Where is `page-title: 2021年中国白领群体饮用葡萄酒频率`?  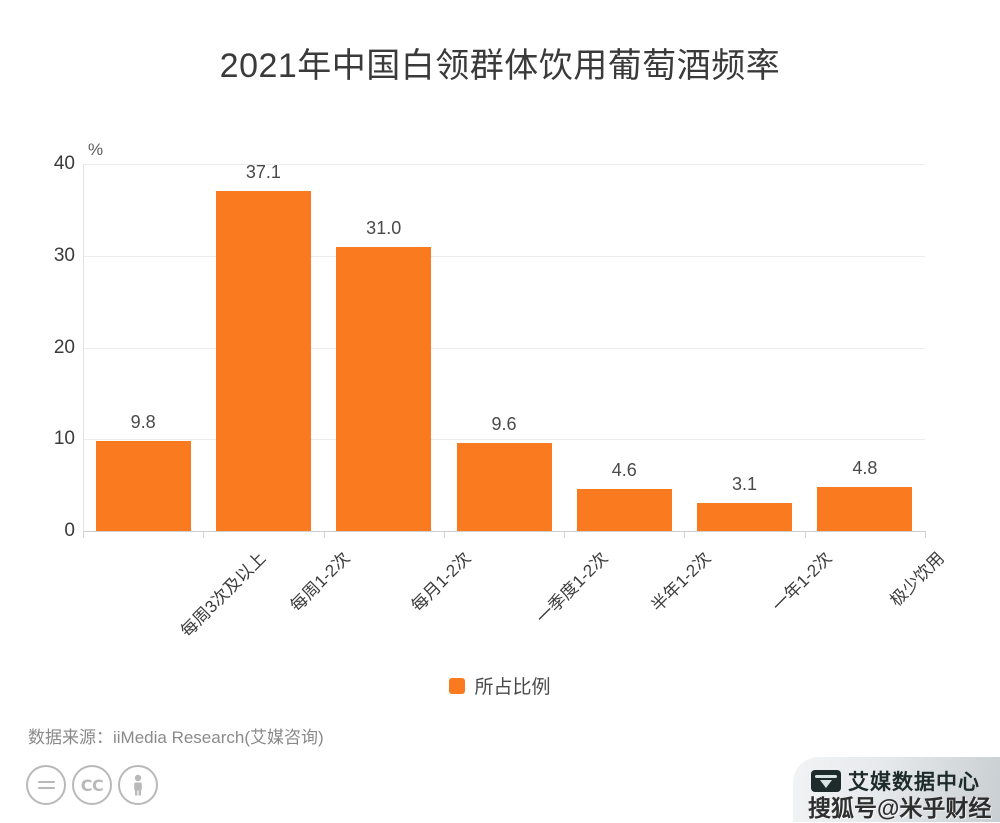
page-title: 2021年中国白领群体饮用葡萄酒频率 is located at coordinates (500, 66).